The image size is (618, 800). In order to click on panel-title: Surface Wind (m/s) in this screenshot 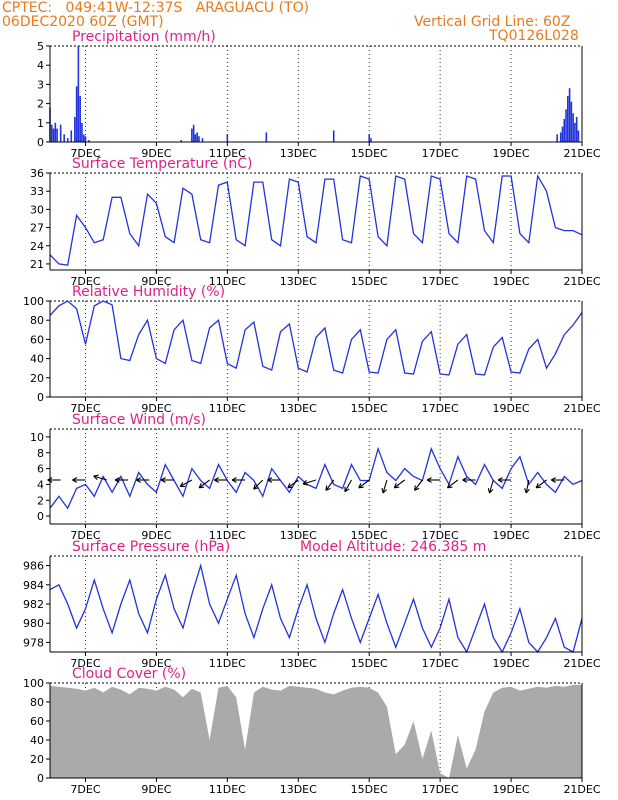, I will do `click(139, 420)`.